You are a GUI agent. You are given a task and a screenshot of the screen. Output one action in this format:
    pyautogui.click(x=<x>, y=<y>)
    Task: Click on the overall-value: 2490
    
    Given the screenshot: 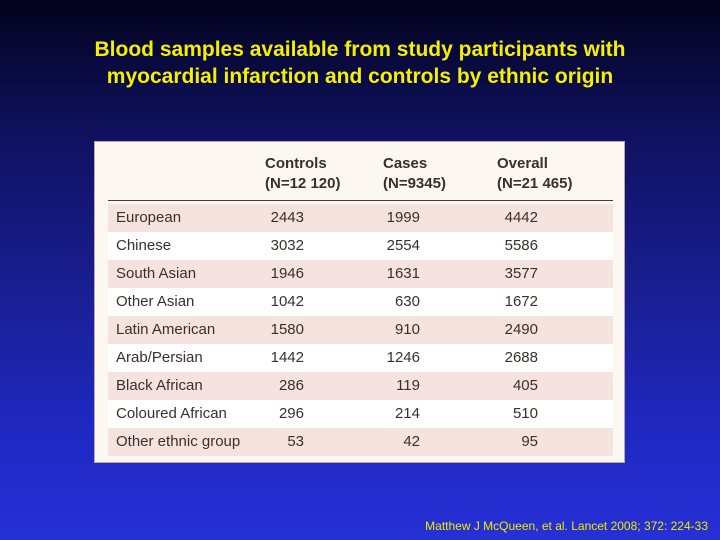 What is the action you would take?
    pyautogui.click(x=521, y=329)
    